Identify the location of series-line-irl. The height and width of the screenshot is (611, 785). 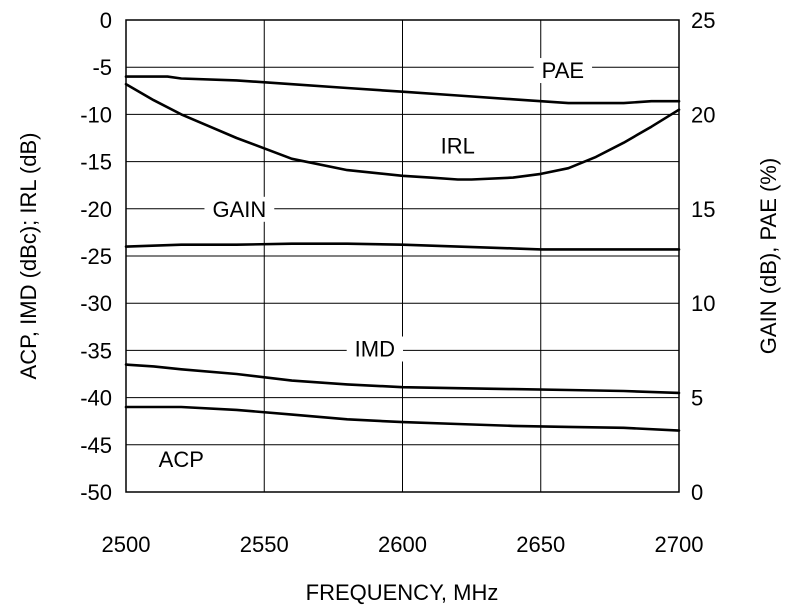
(402, 131).